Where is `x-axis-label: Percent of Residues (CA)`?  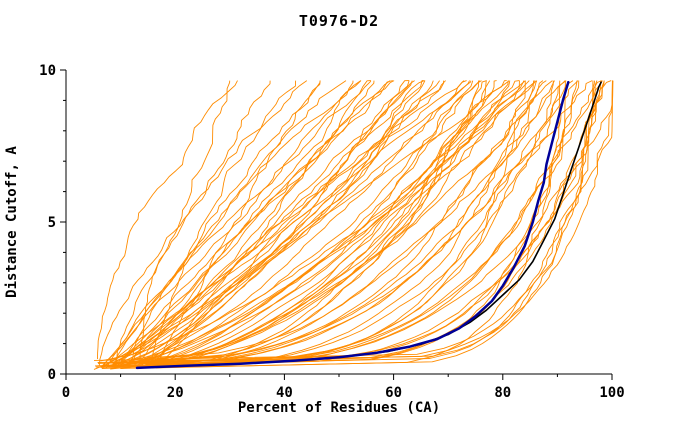
x-axis-label: Percent of Residues (CA) is located at coordinates (339, 408).